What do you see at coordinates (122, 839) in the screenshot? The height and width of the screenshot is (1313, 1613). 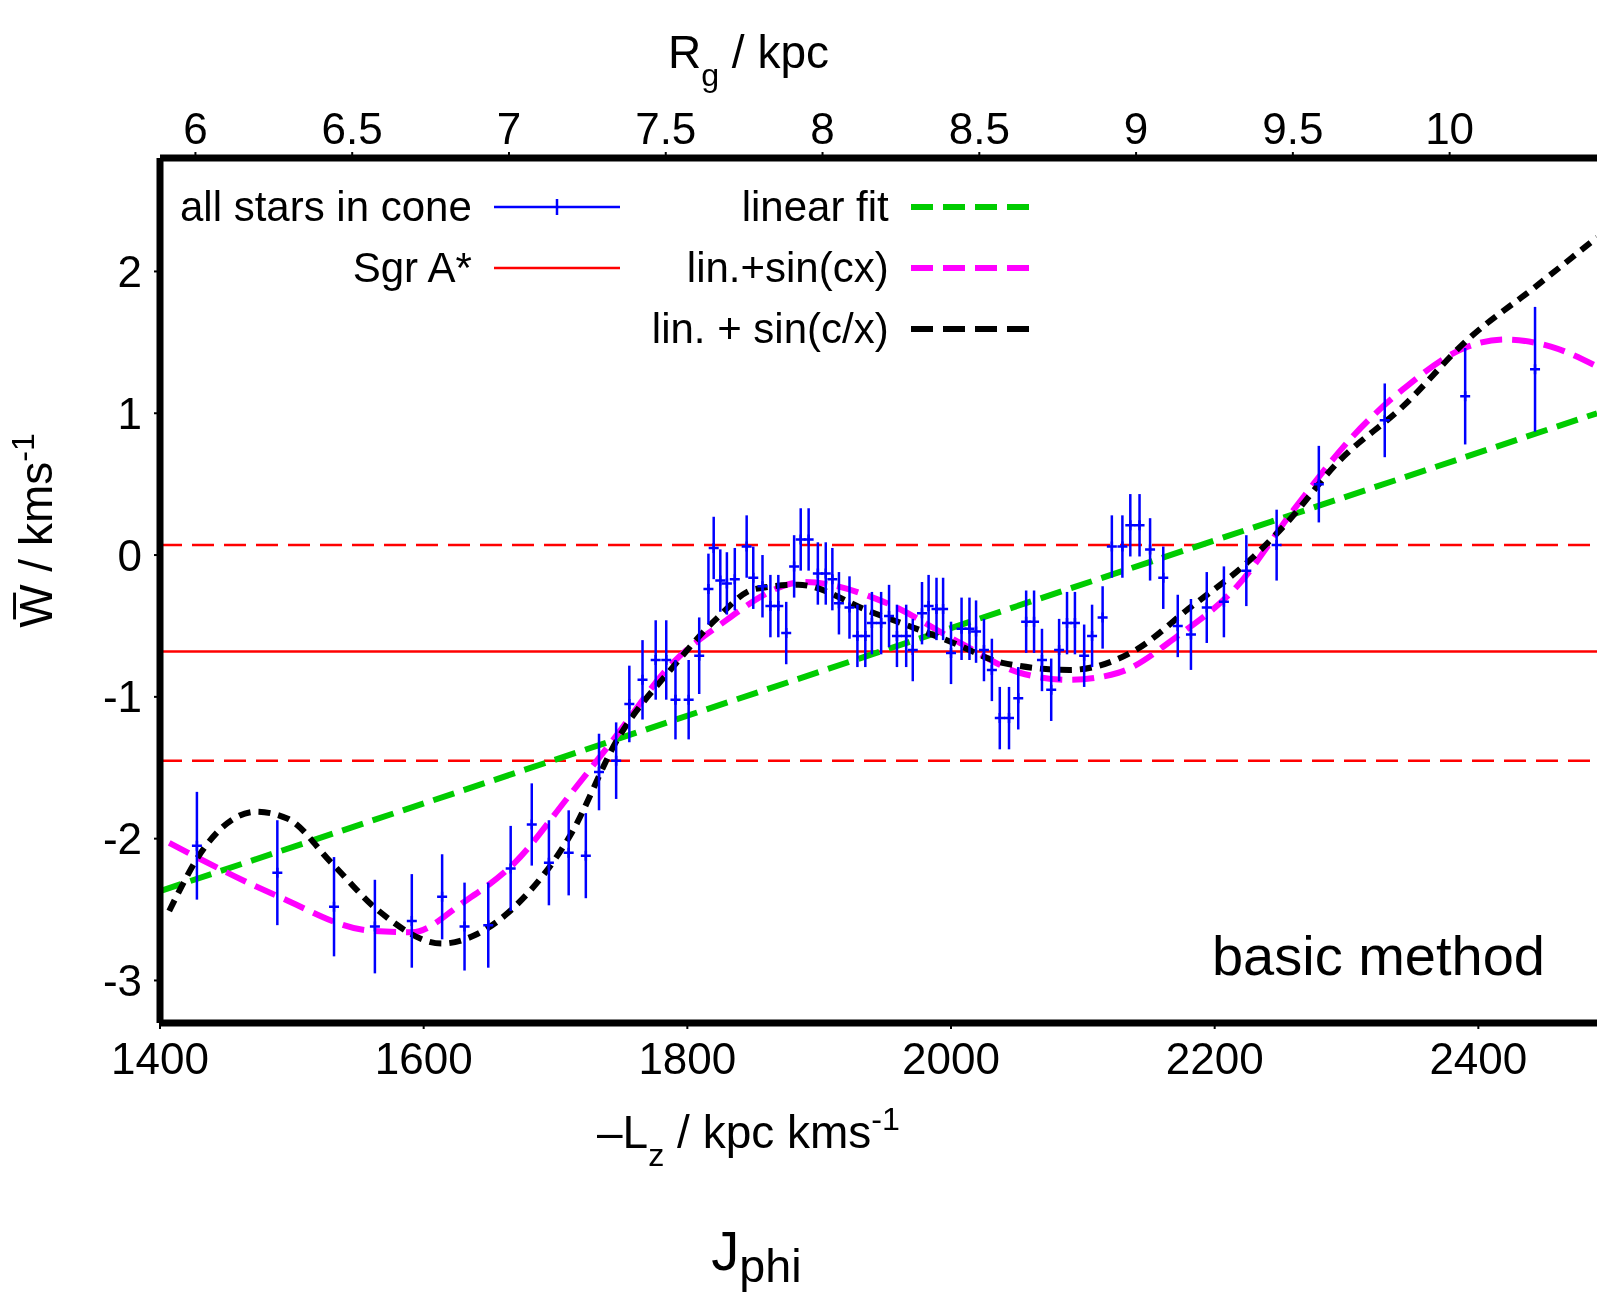 I see `y-tick-label: -2` at bounding box center [122, 839].